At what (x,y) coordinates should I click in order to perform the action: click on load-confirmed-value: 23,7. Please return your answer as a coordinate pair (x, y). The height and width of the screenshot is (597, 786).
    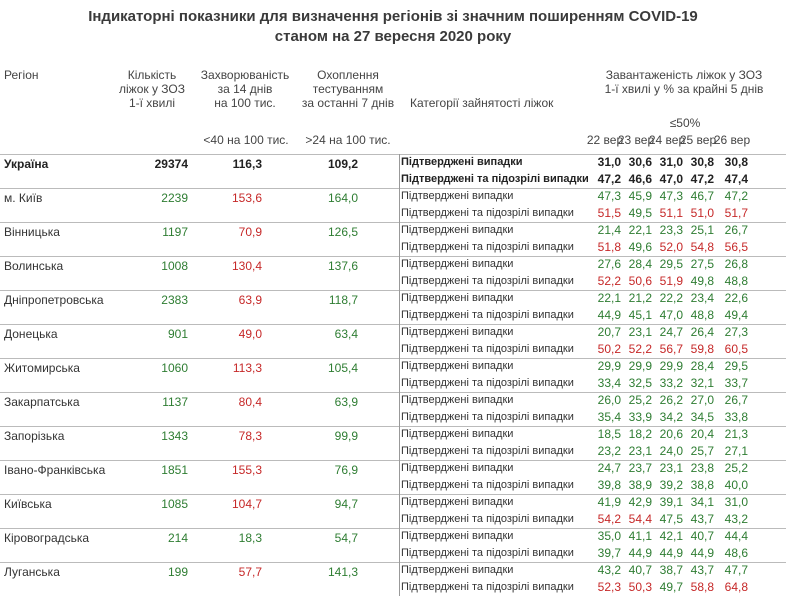
    Looking at the image, I should click on (640, 468).